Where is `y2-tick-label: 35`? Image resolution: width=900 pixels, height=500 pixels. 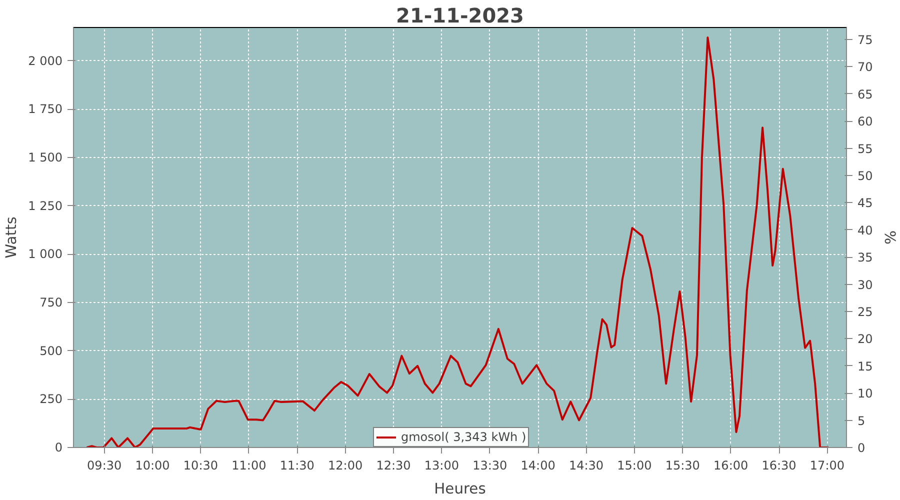
y2-tick-label: 35 is located at coordinates (865, 257).